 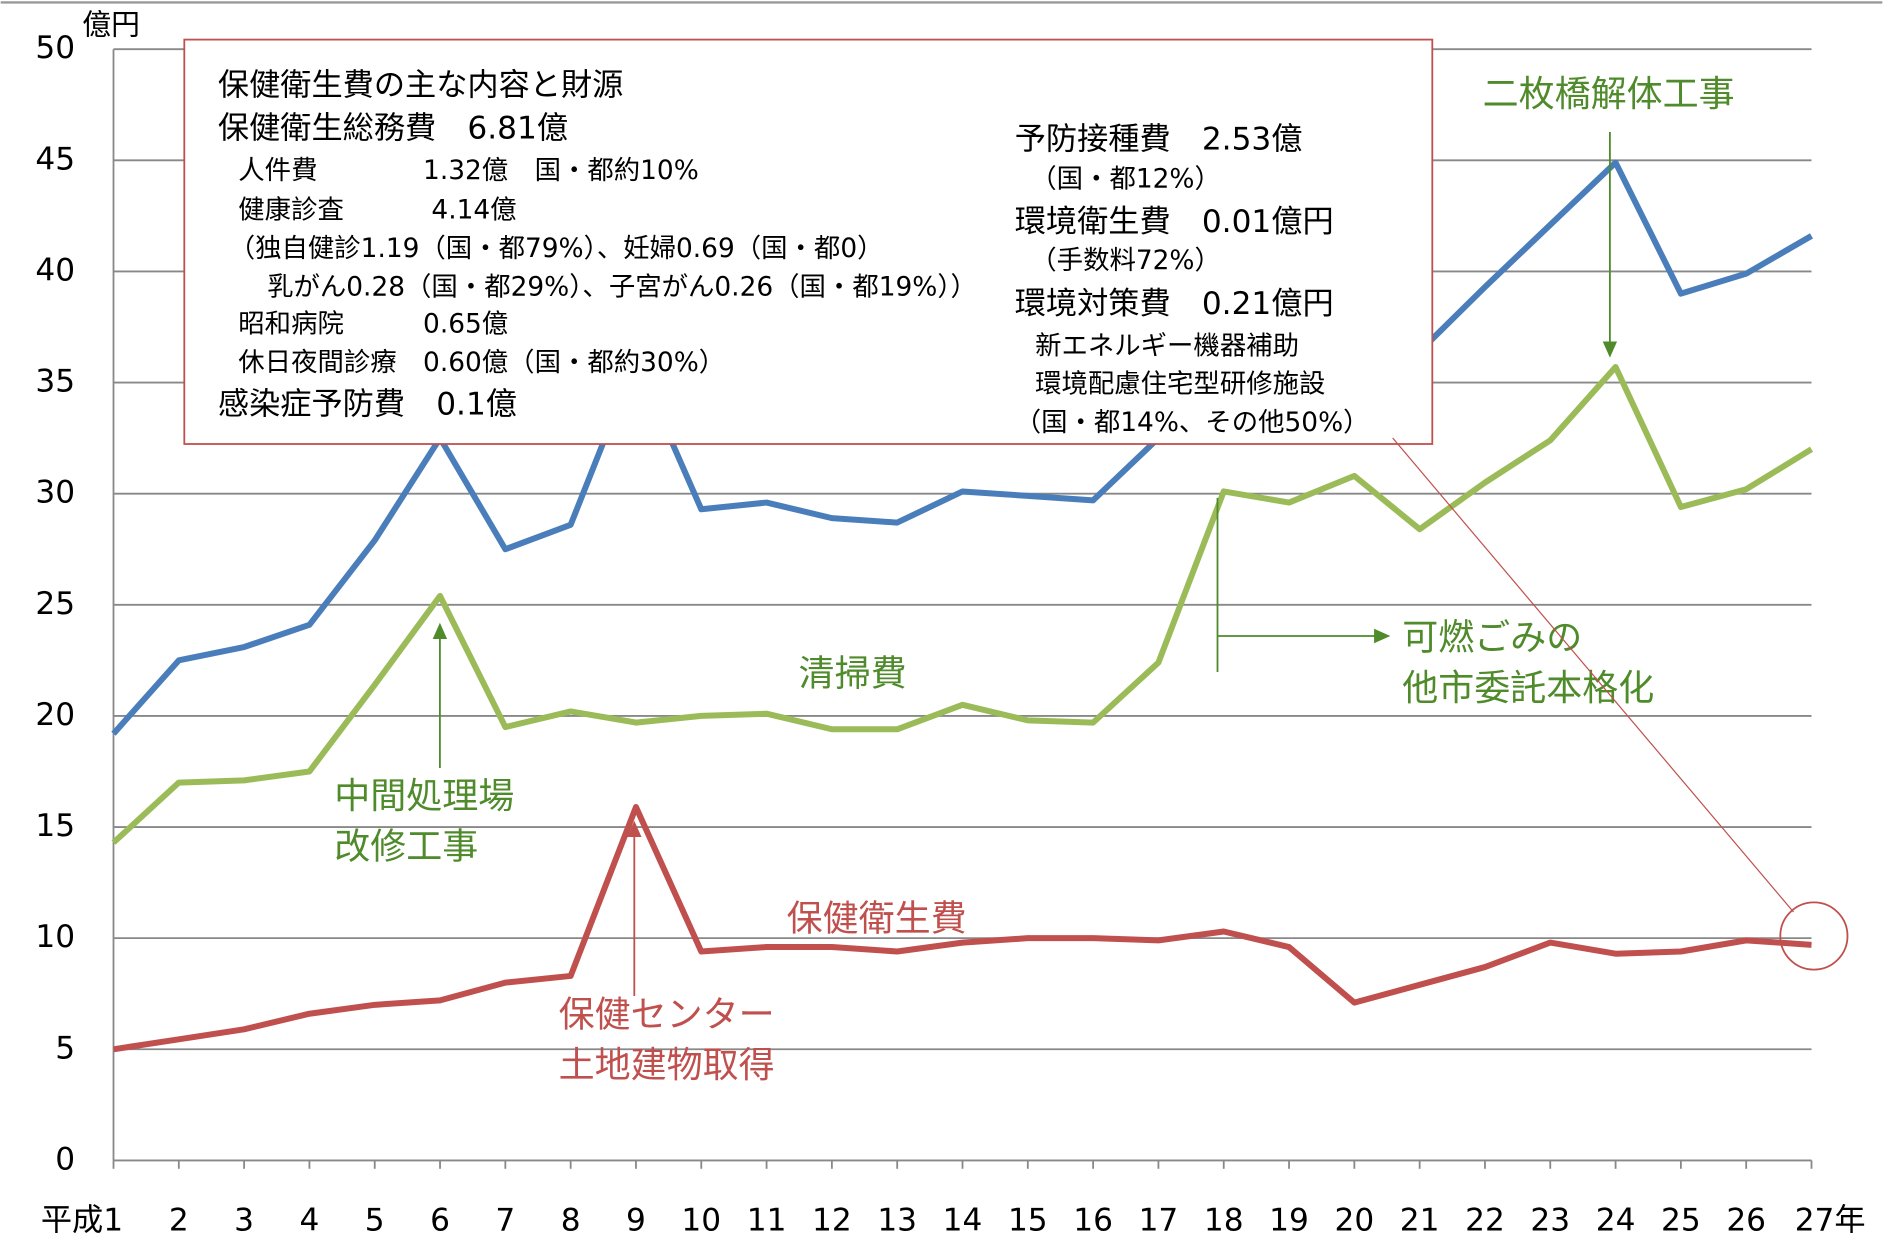 I want to click on box-text: 予防接種費 2.53億, so click(x=1159, y=139).